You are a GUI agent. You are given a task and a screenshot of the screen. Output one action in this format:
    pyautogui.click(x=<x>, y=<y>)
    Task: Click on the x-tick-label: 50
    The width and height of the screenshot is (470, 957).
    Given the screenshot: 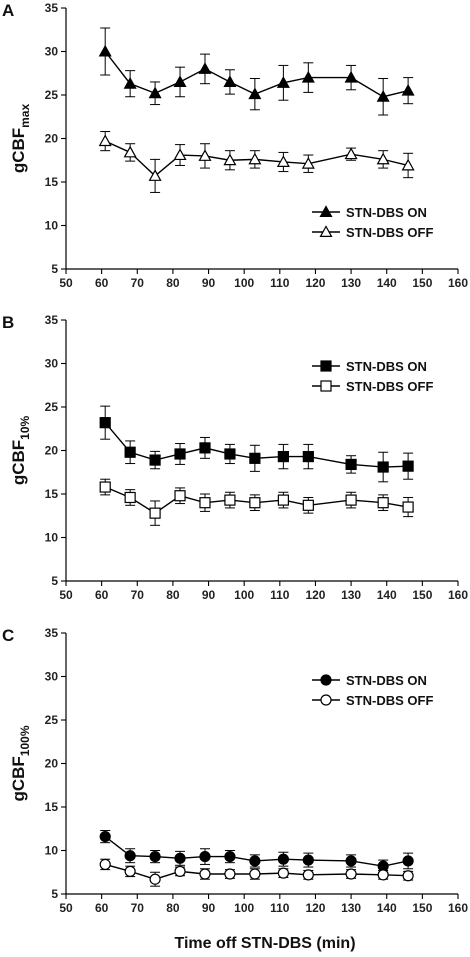 What is the action you would take?
    pyautogui.click(x=66, y=283)
    